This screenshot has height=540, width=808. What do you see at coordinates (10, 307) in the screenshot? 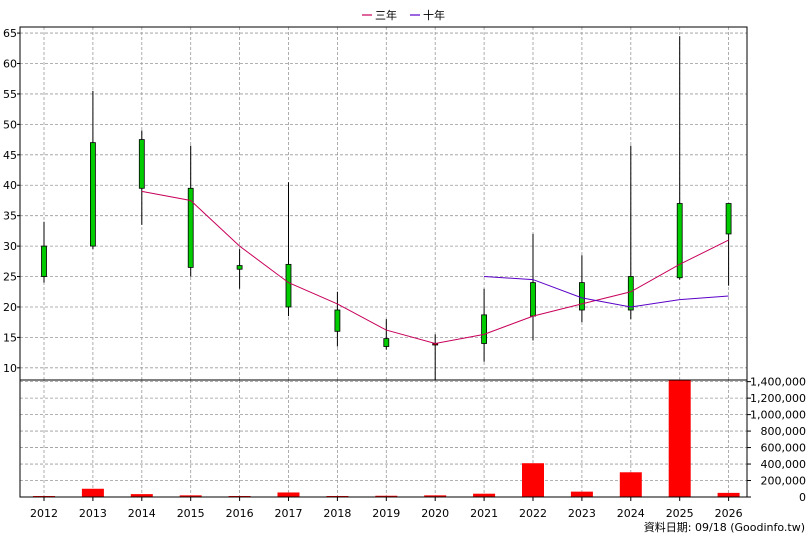
I see `price-tick-label: 20` at bounding box center [10, 307].